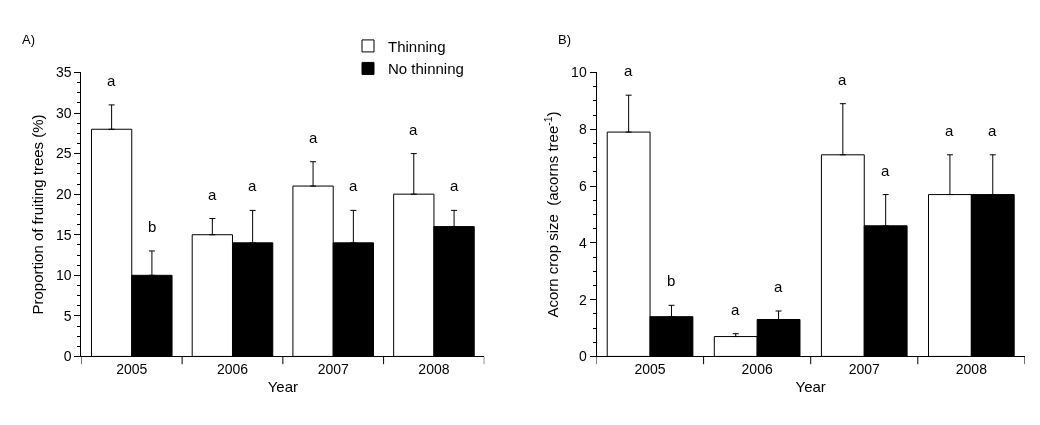 The image size is (1040, 425). Describe the element at coordinates (582, 185) in the screenshot. I see `y-tick-label: 6` at that location.